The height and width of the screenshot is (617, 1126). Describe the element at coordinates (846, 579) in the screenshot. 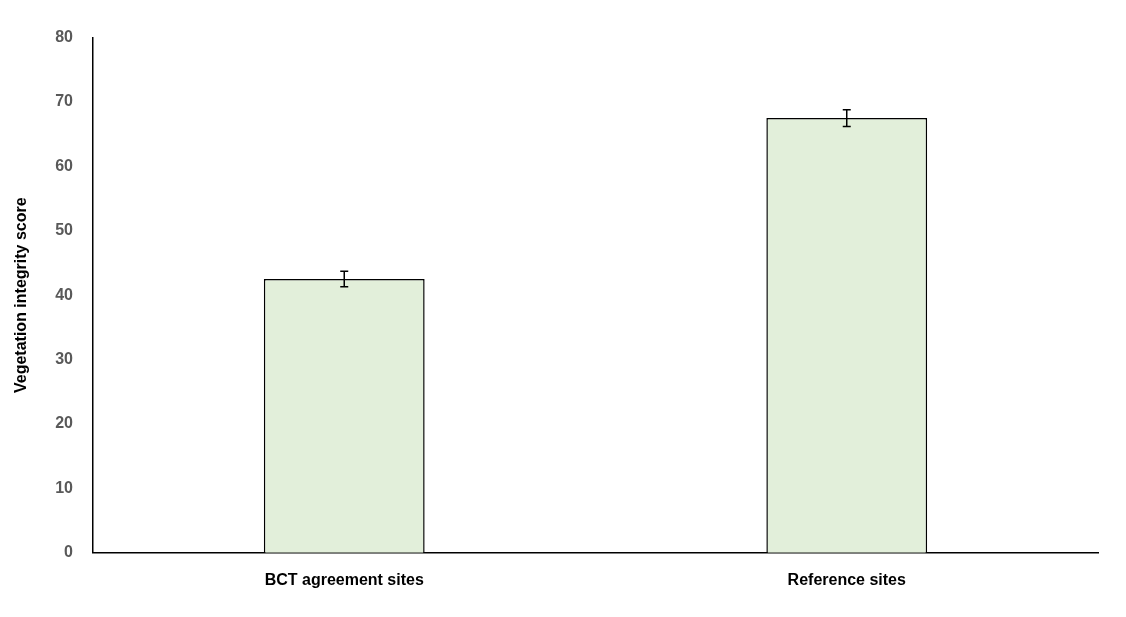

I see `x-tick-label: Reference sites` at that location.